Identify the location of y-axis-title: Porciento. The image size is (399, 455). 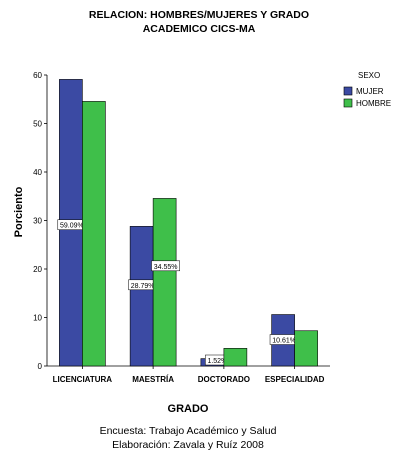
(19, 211).